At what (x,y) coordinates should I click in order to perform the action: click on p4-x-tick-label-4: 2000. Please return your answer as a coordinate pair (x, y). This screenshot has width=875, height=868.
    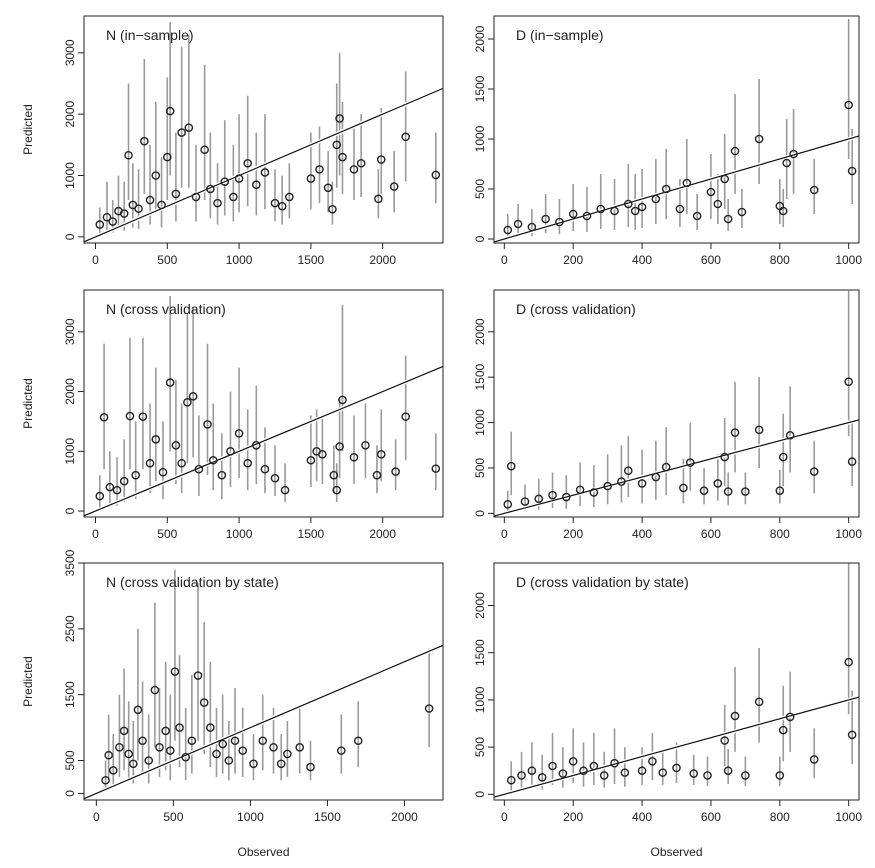
    Looking at the image, I should click on (404, 817).